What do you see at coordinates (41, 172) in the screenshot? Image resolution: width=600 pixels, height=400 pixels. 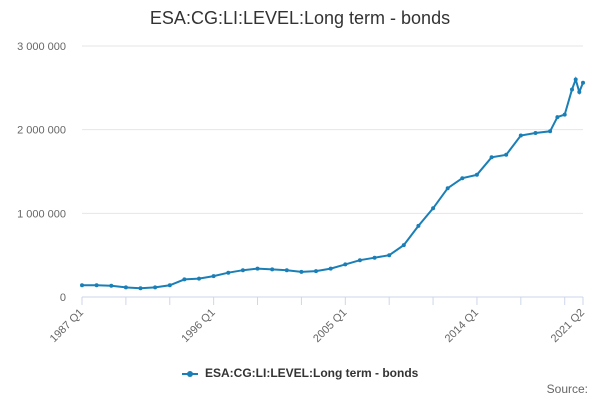 I see `y-axis-tick-labels: 0 1 000 000 2 000 000 3 000 000` at bounding box center [41, 172].